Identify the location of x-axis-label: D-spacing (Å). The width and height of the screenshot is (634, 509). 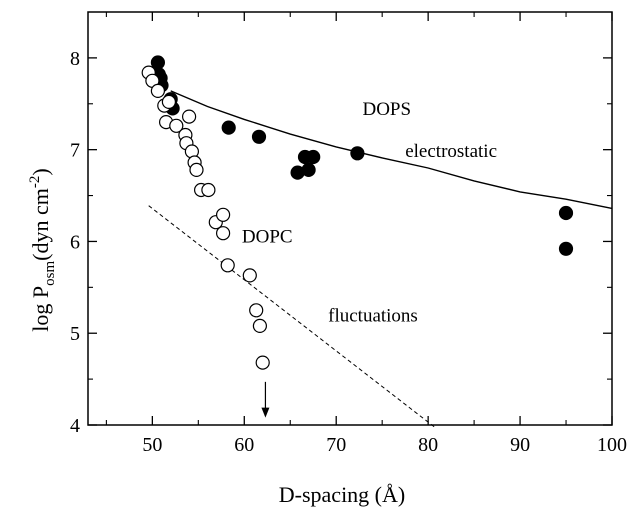
(342, 494).